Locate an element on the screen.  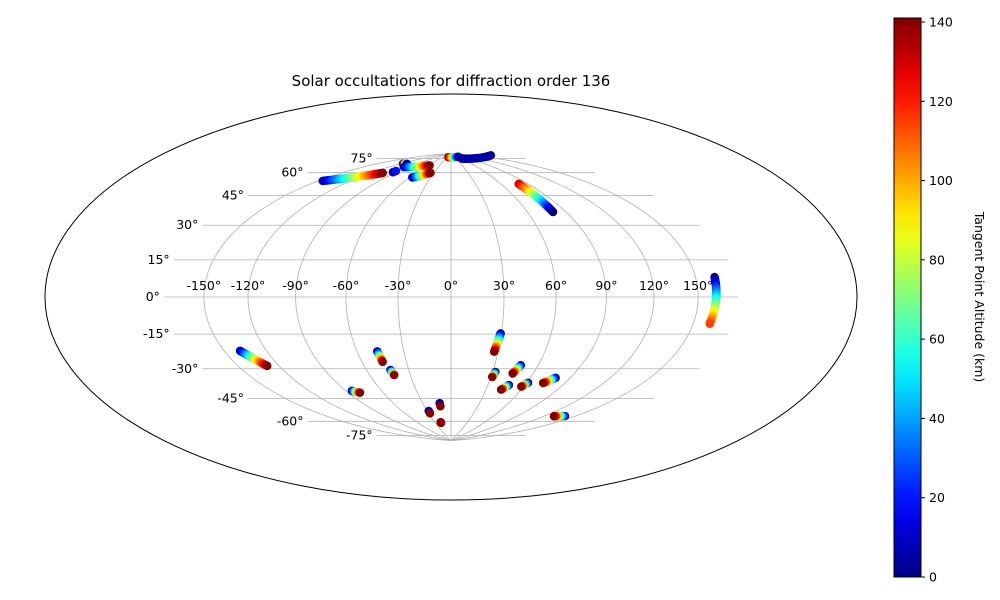
colorbar-ticks: 0 20 40 60 80 100 120 140 is located at coordinates (937, 300).